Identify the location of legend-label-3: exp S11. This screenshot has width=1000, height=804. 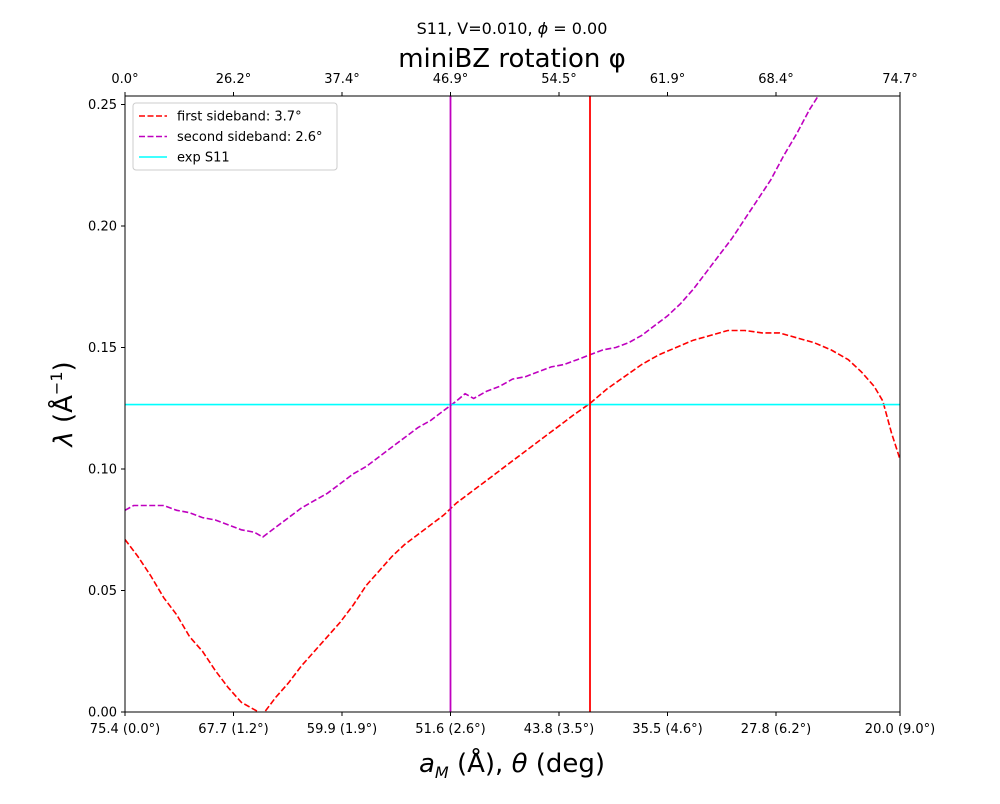
(203, 158).